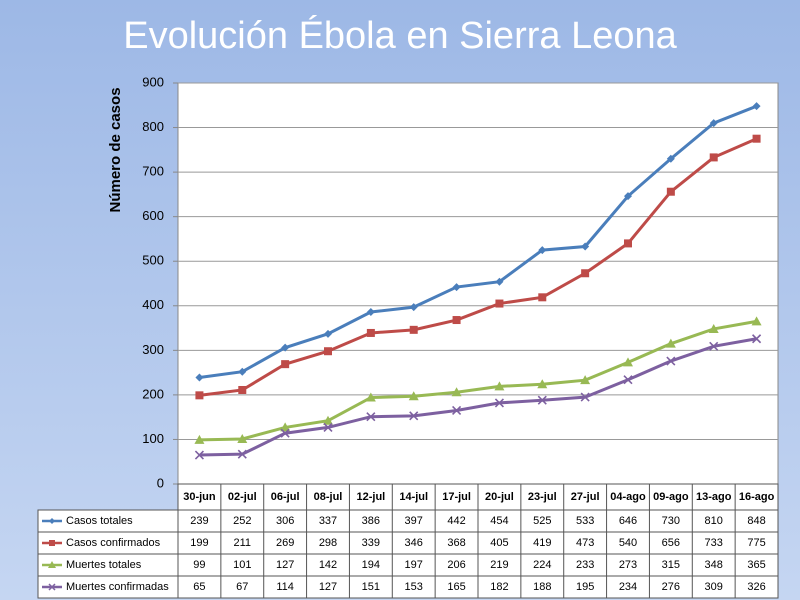 The height and width of the screenshot is (600, 800). What do you see at coordinates (671, 565) in the screenshot?
I see `table-cell: 315` at bounding box center [671, 565].